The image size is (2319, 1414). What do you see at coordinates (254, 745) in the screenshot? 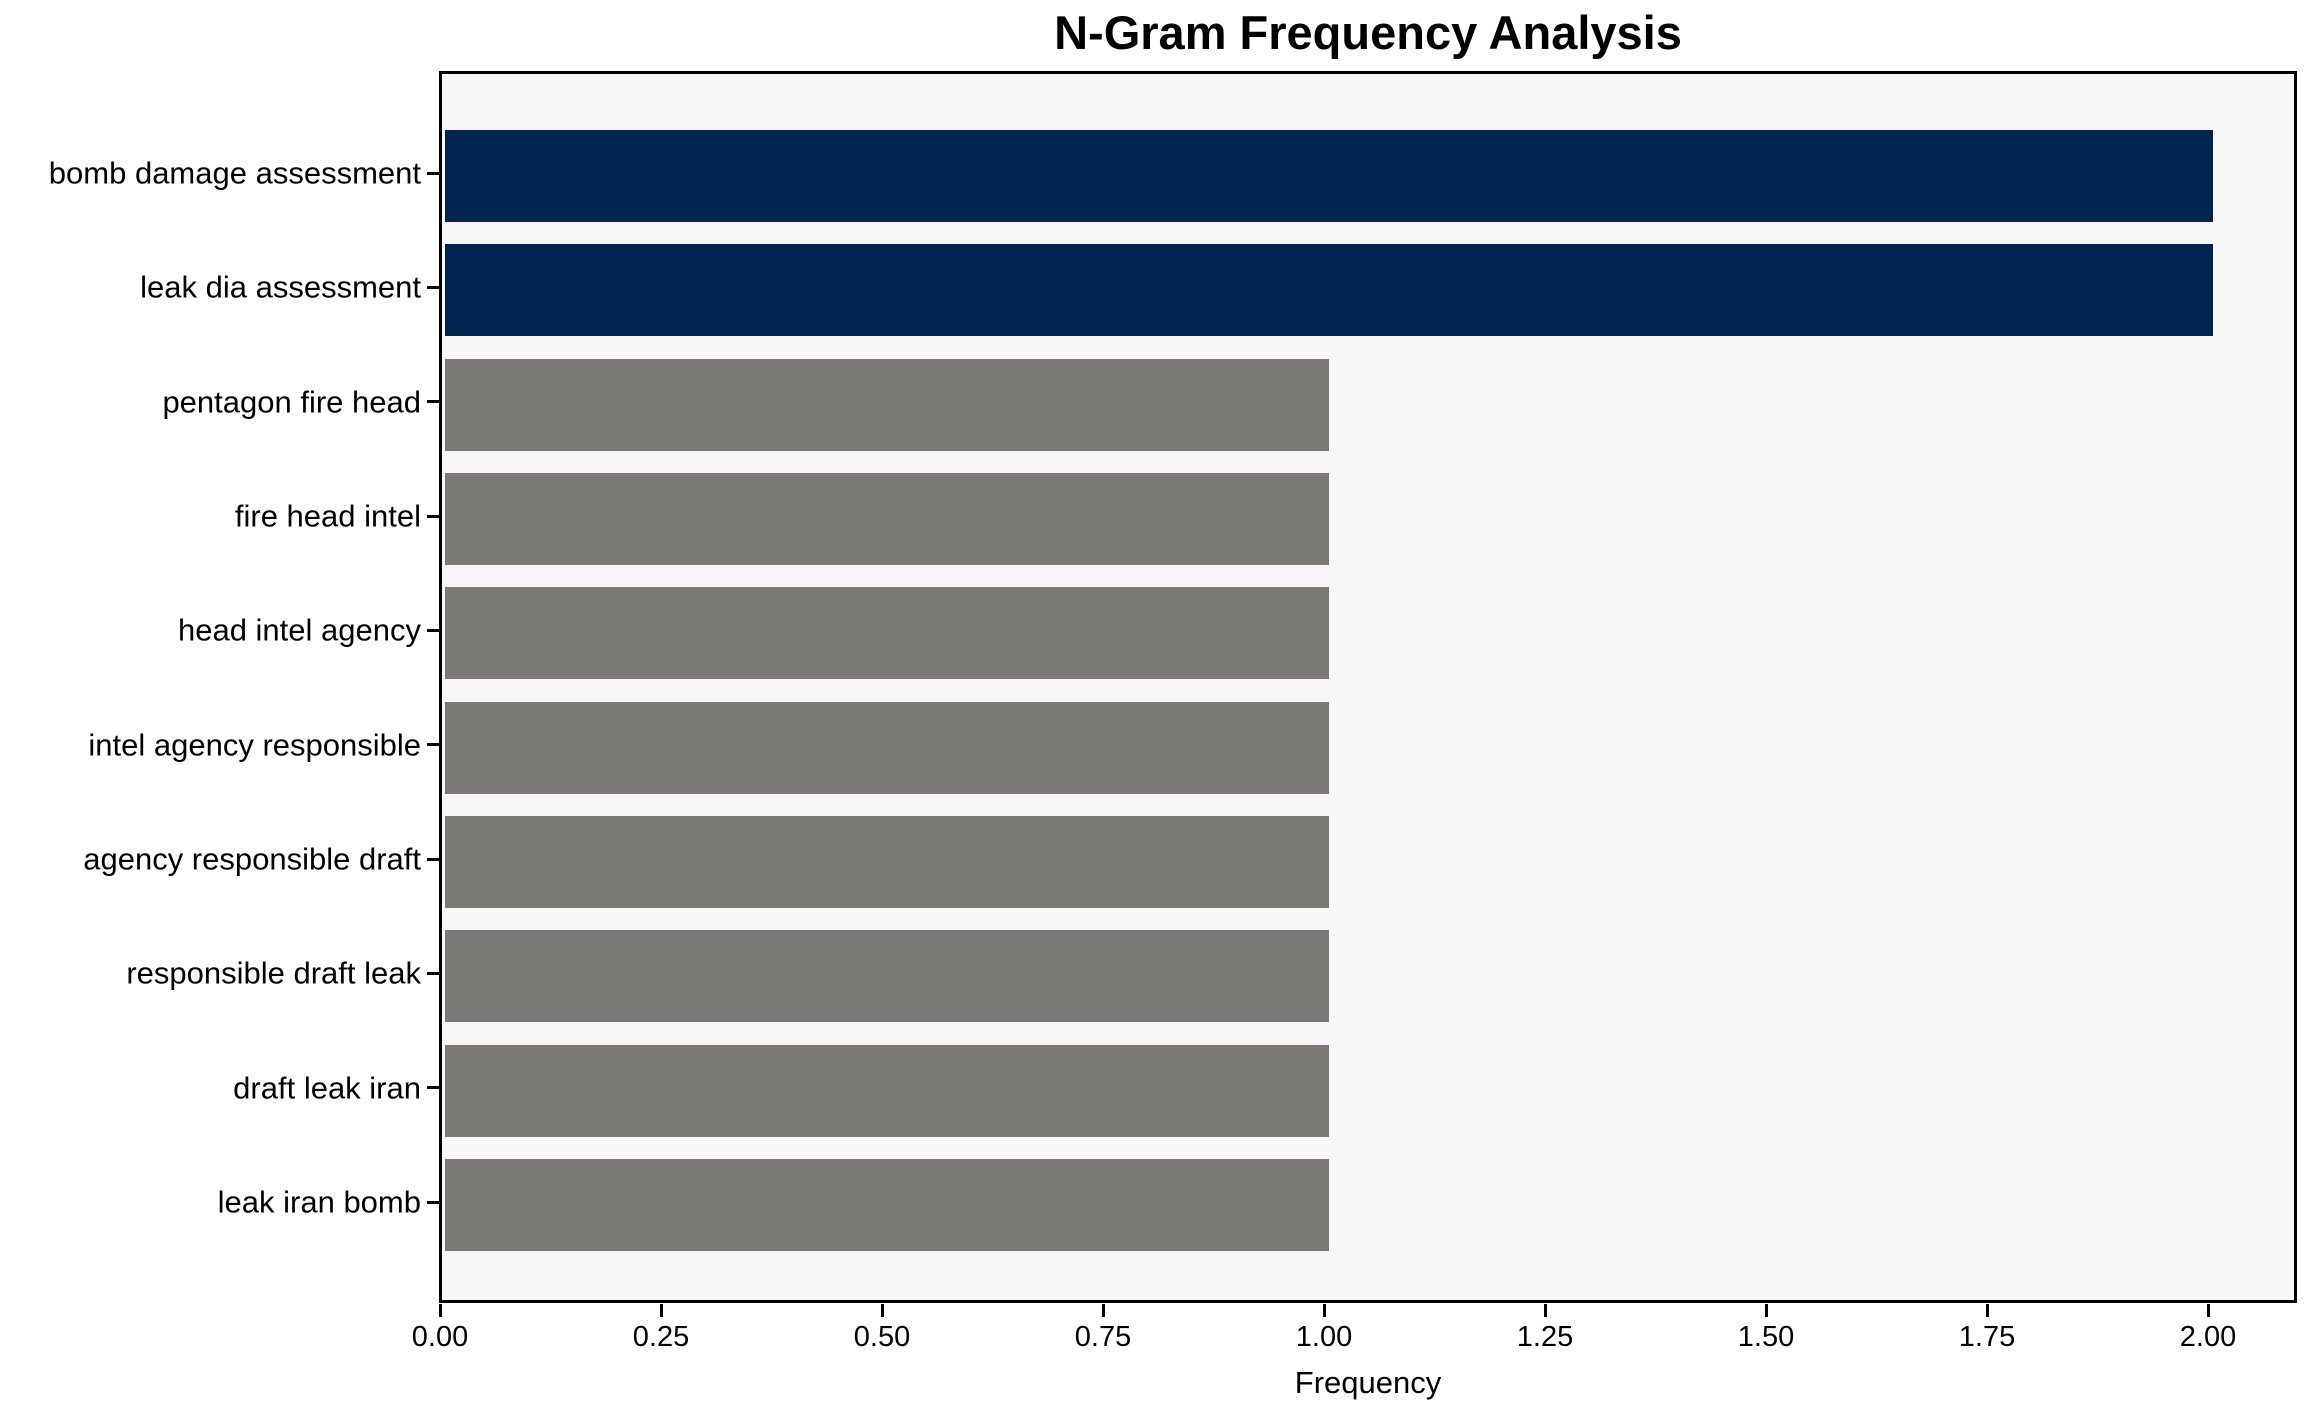
I see `y-axis-label: intel agency responsible` at bounding box center [254, 745].